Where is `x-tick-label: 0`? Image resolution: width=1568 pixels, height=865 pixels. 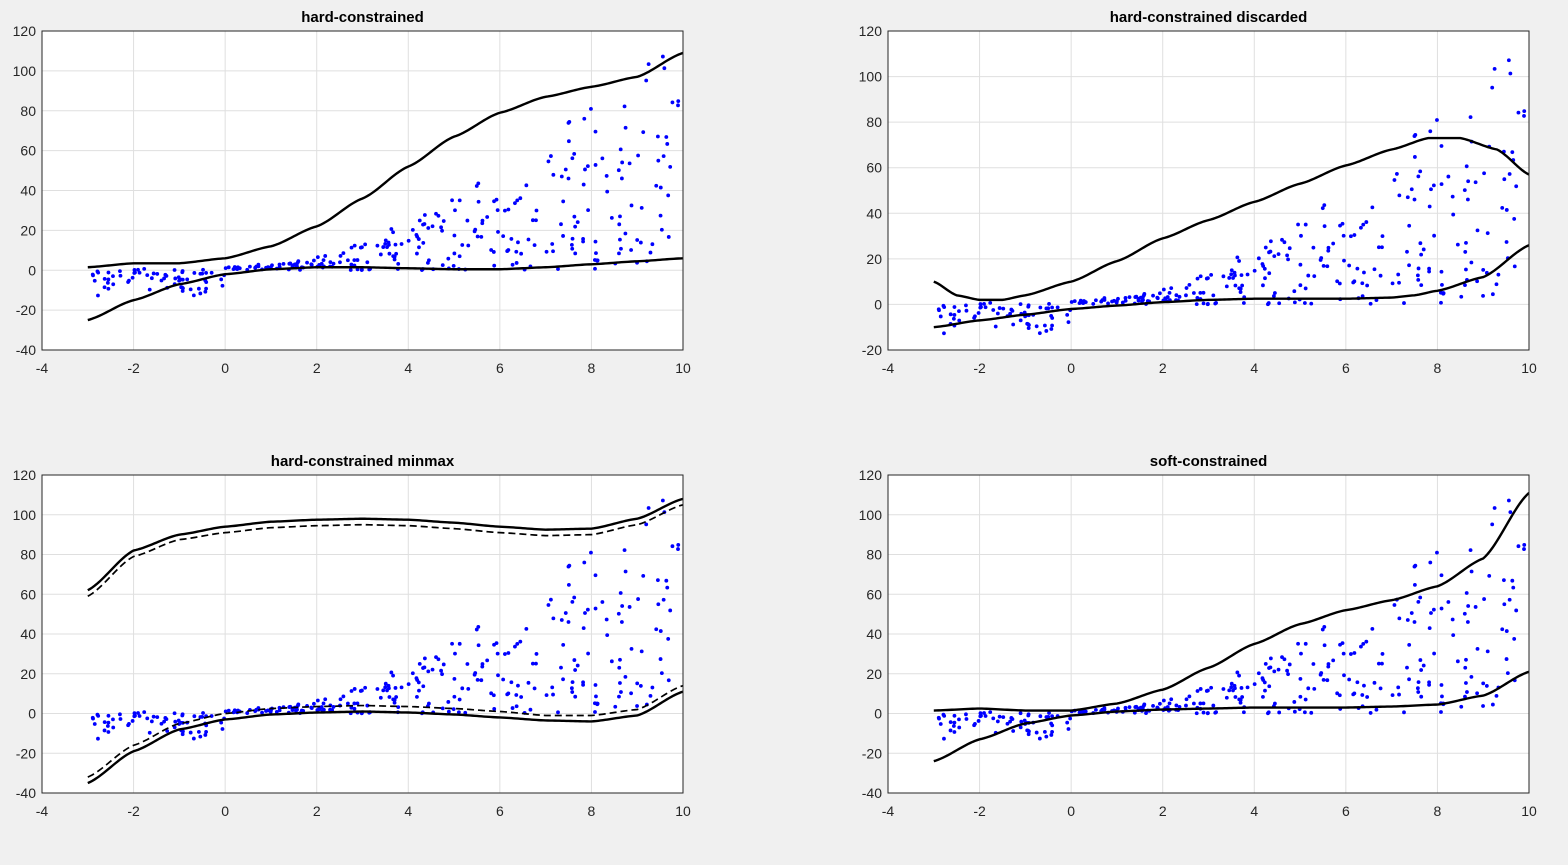
x-tick-label: 0 is located at coordinates (1071, 811).